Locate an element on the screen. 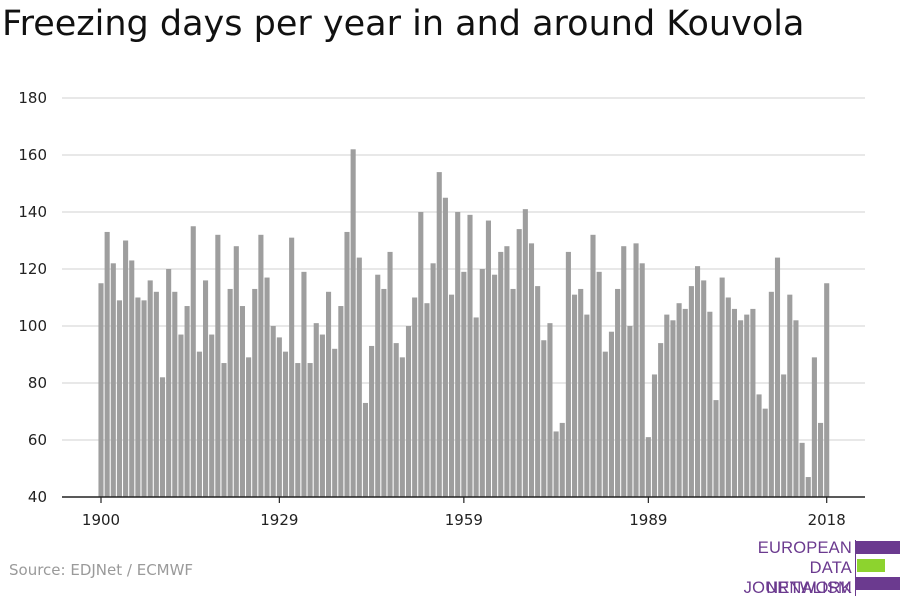  bar-1996 is located at coordinates (691, 391).